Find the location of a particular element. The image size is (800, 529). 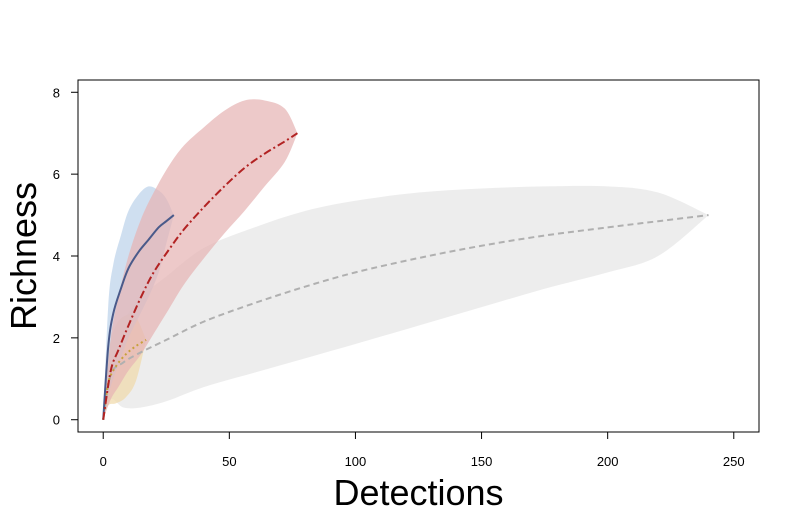

y-tick-label: 0 is located at coordinates (56, 420).